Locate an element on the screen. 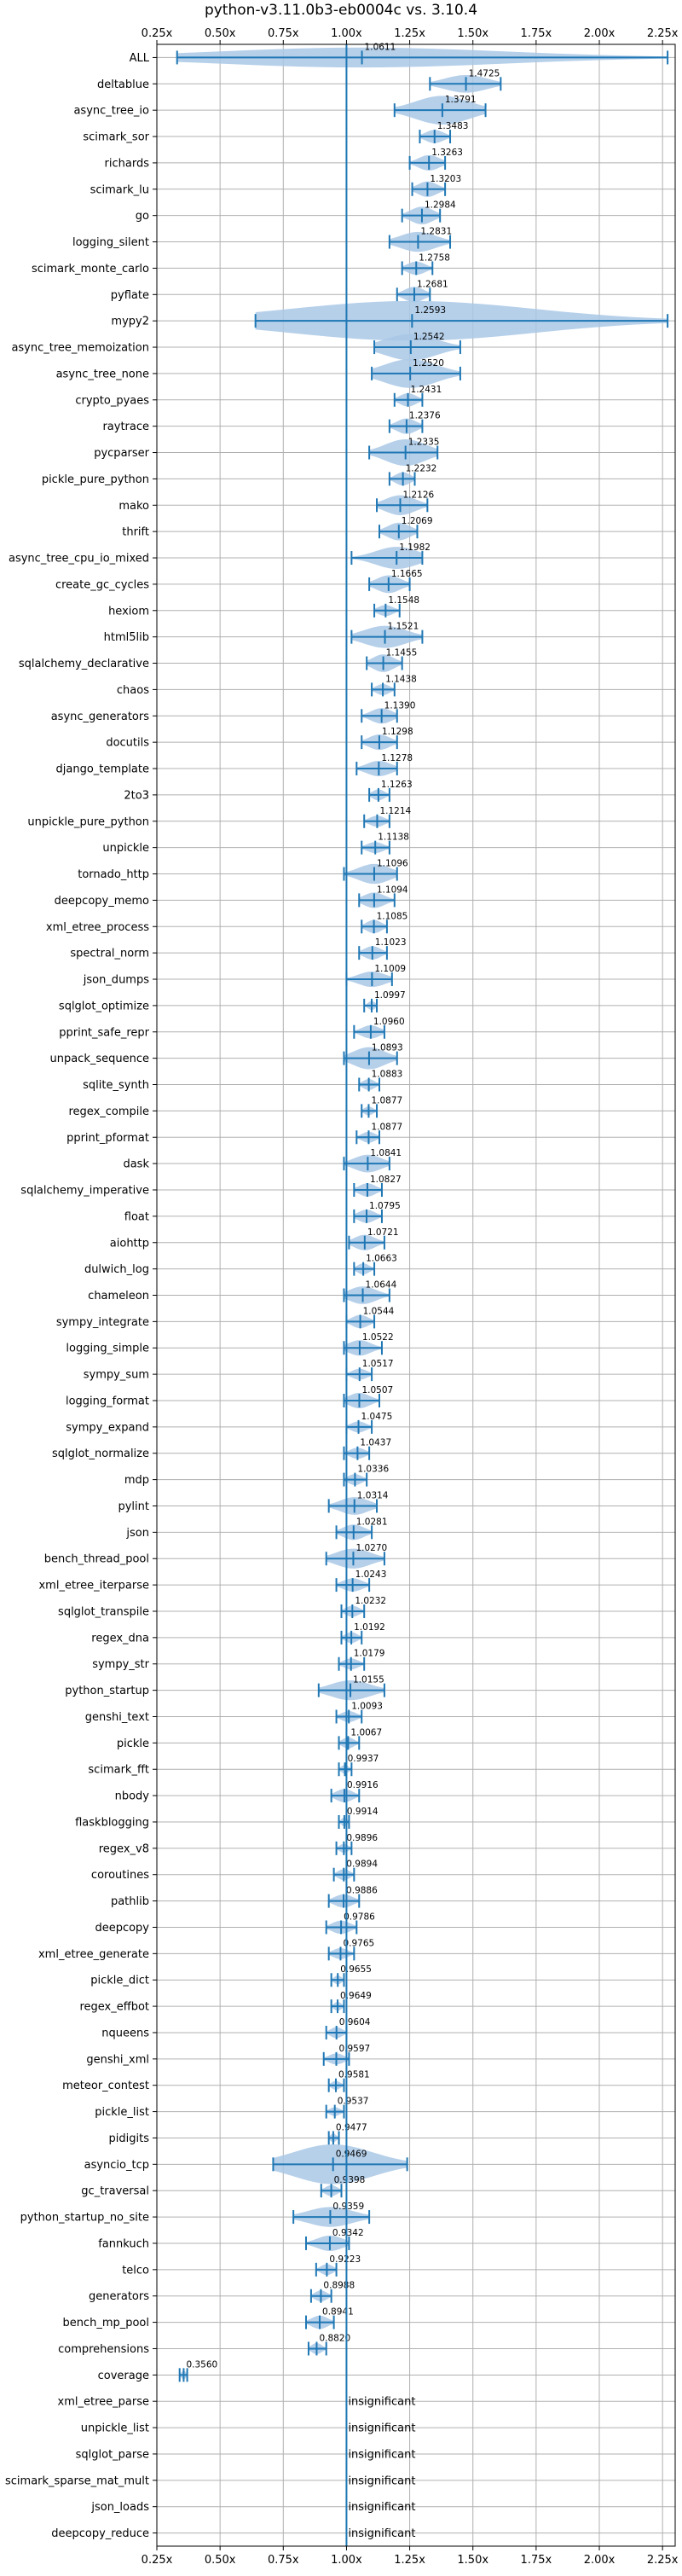  mean-value-label: 1.0611 is located at coordinates (381, 47).